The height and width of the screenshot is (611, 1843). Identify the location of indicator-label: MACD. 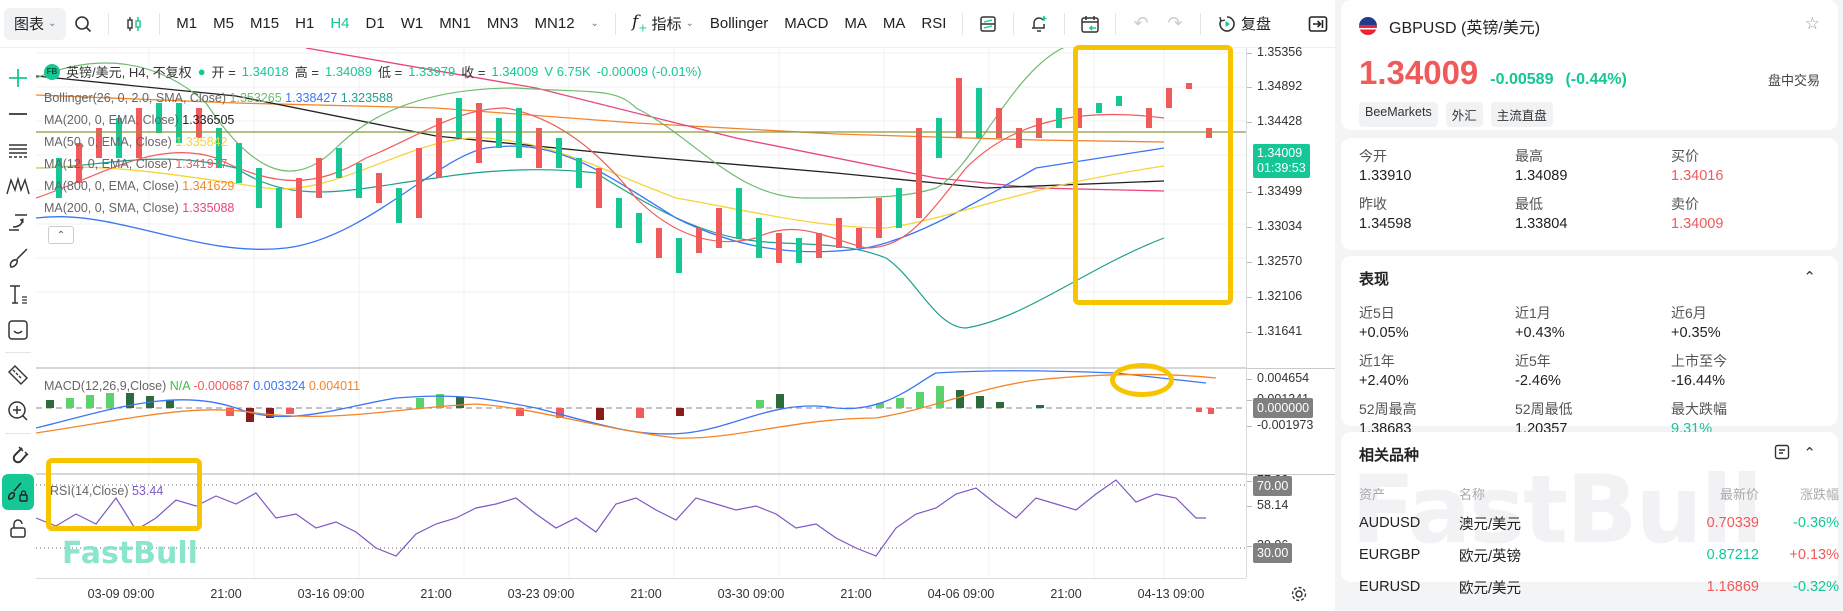
(806, 23).